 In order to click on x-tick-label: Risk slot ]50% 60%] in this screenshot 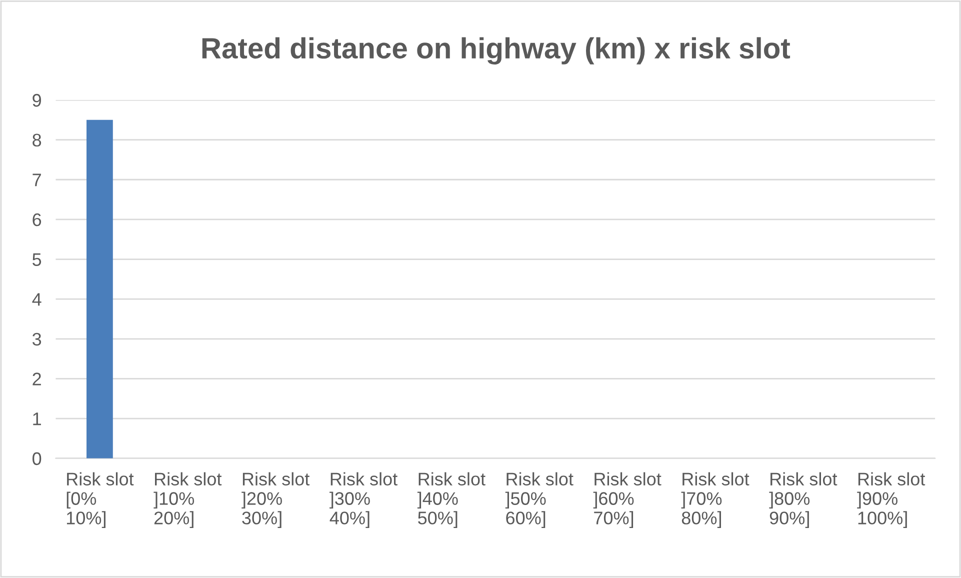, I will do `click(539, 500)`.